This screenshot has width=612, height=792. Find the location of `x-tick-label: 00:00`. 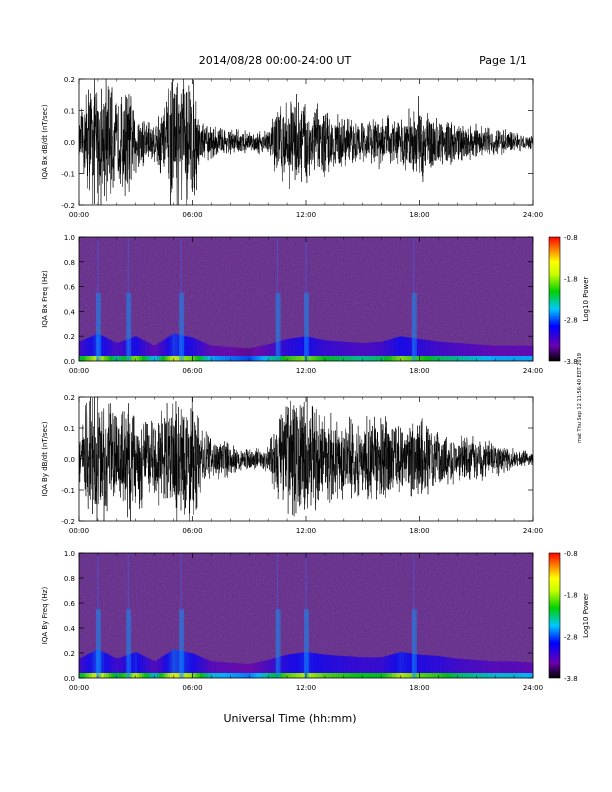

x-tick-label: 00:00 is located at coordinates (79, 688).